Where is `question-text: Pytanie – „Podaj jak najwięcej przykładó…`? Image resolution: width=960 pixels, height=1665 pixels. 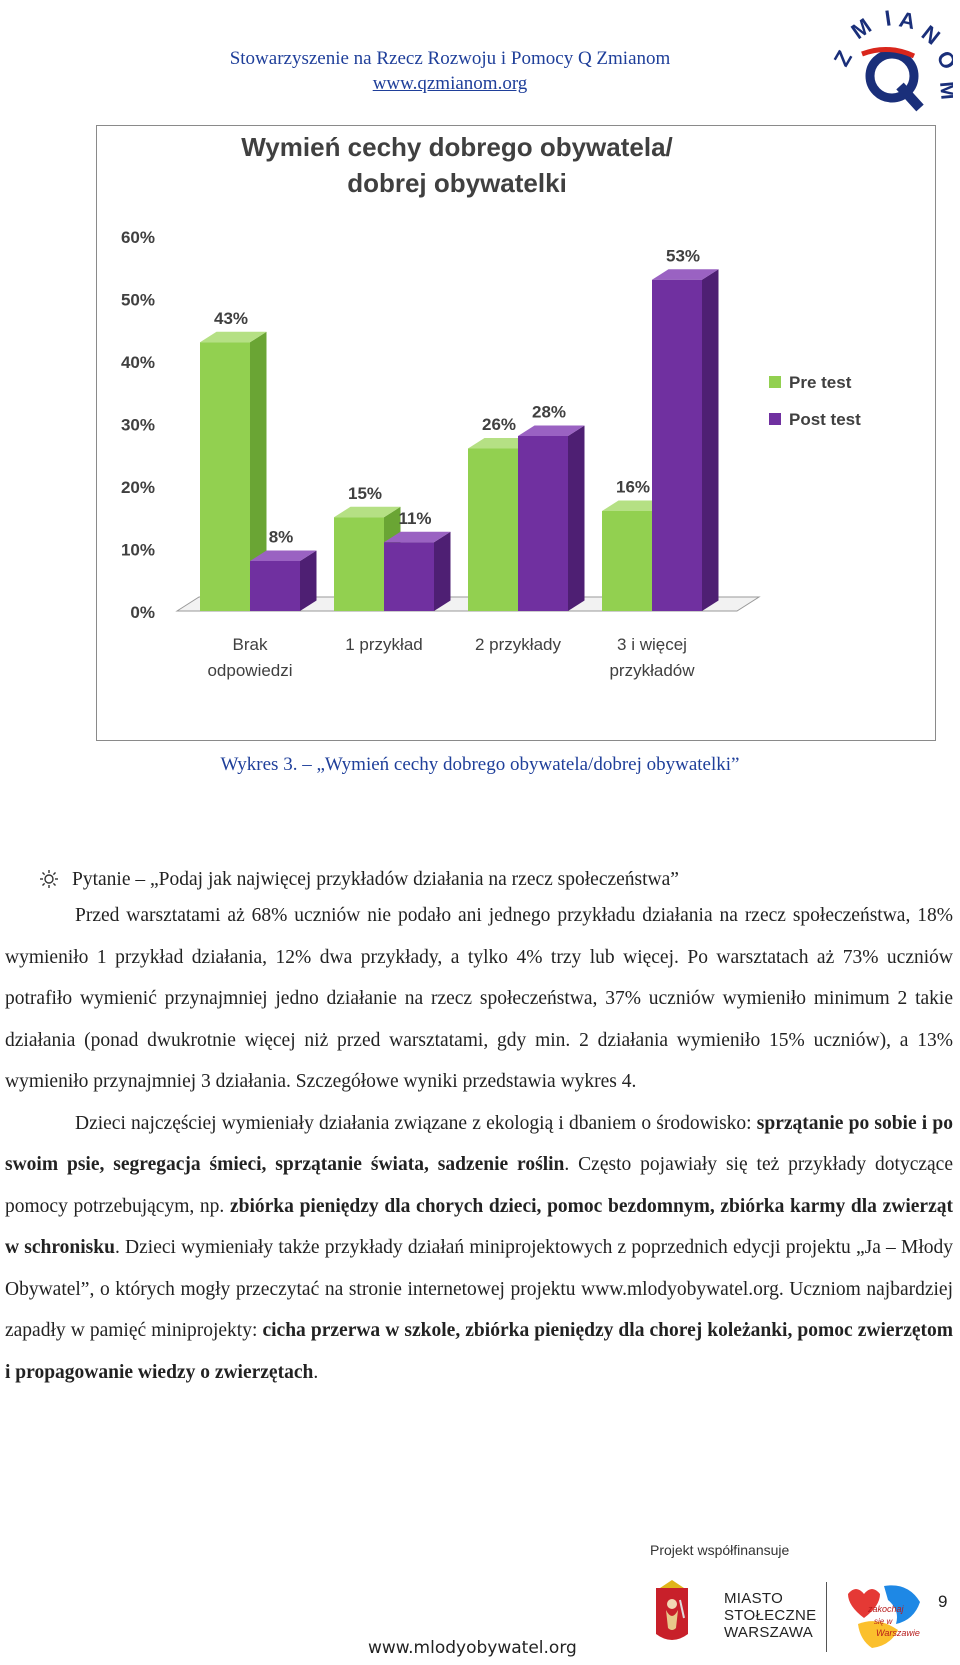
question-text: Pytanie – „Podaj jak najwięcej przykładó… is located at coordinates (375, 879).